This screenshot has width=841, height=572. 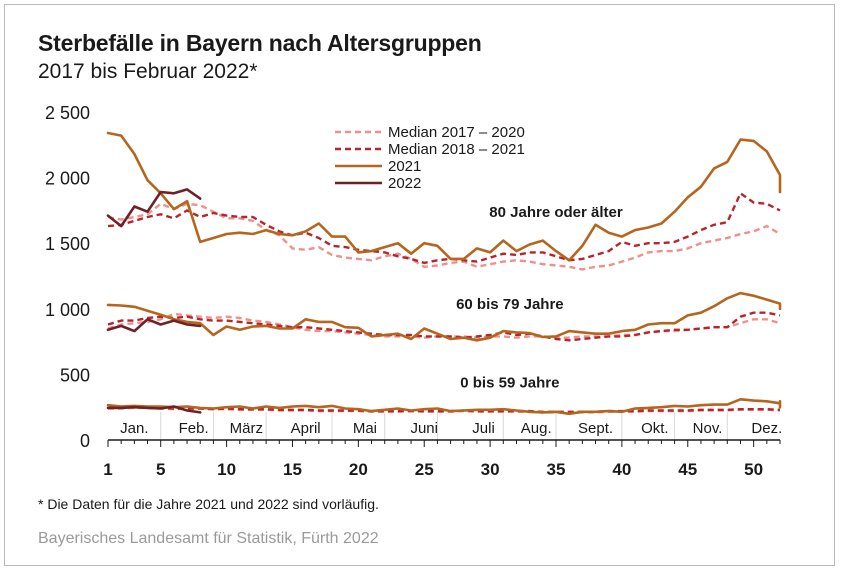 What do you see at coordinates (483, 428) in the screenshot?
I see `month-label: Juli` at bounding box center [483, 428].